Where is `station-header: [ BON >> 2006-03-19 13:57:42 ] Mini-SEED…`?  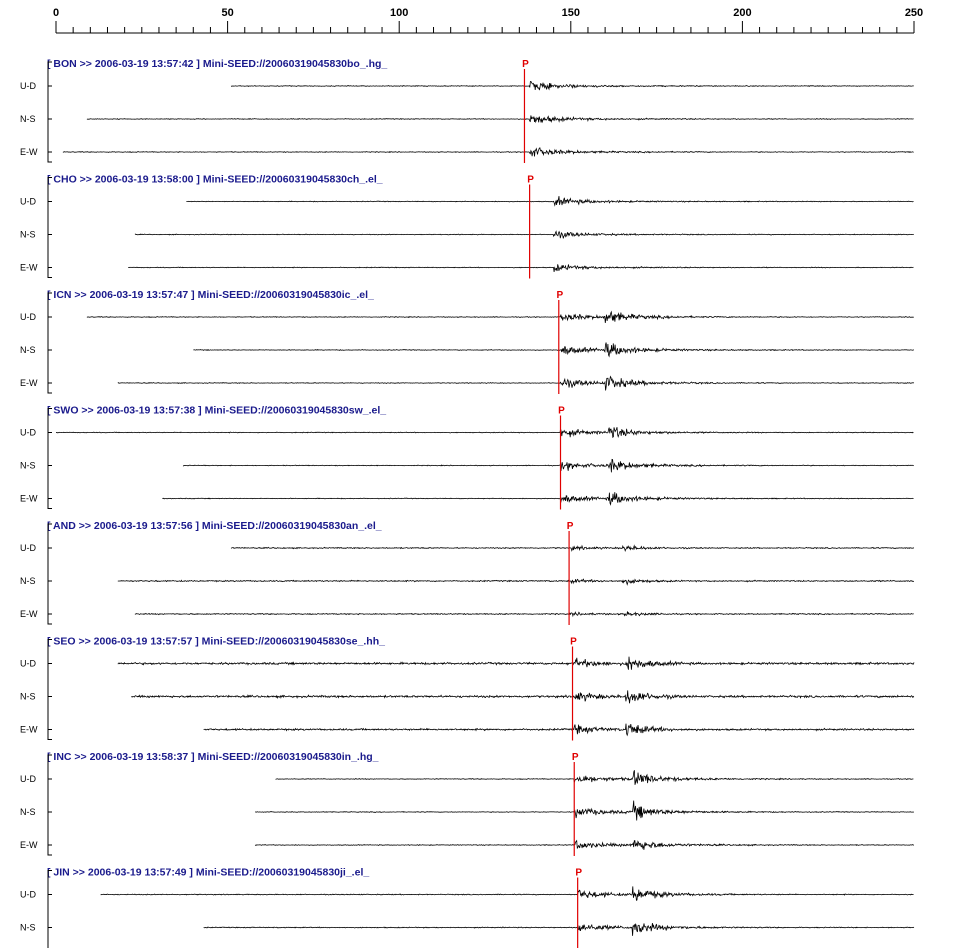 station-header: [ BON >> 2006-03-19 13:57:42 ] Mini-SEED… is located at coordinates (217, 64).